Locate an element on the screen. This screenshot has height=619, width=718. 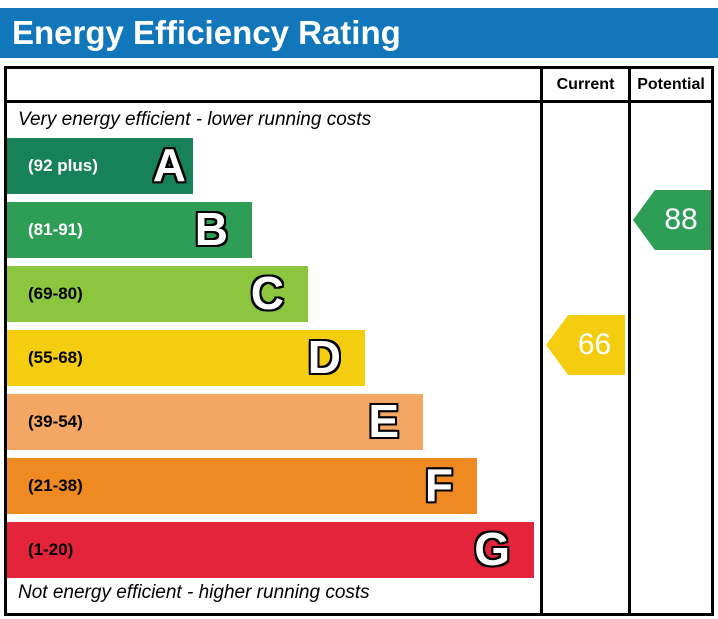
current-rating-arrow: 66 is located at coordinates (585, 345).